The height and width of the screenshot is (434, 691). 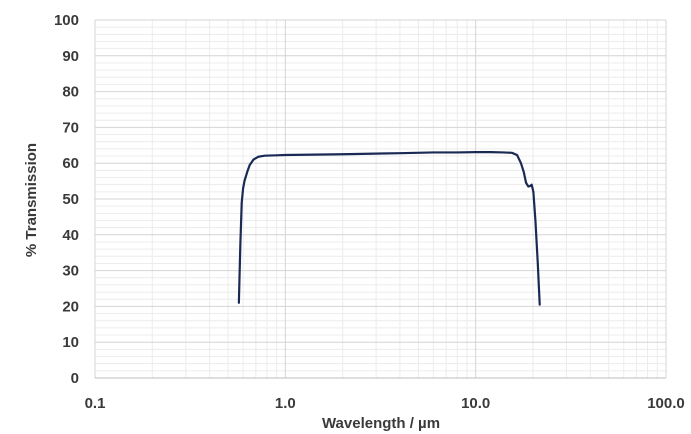 I want to click on y-axis-title: % Transmission, so click(x=31, y=200).